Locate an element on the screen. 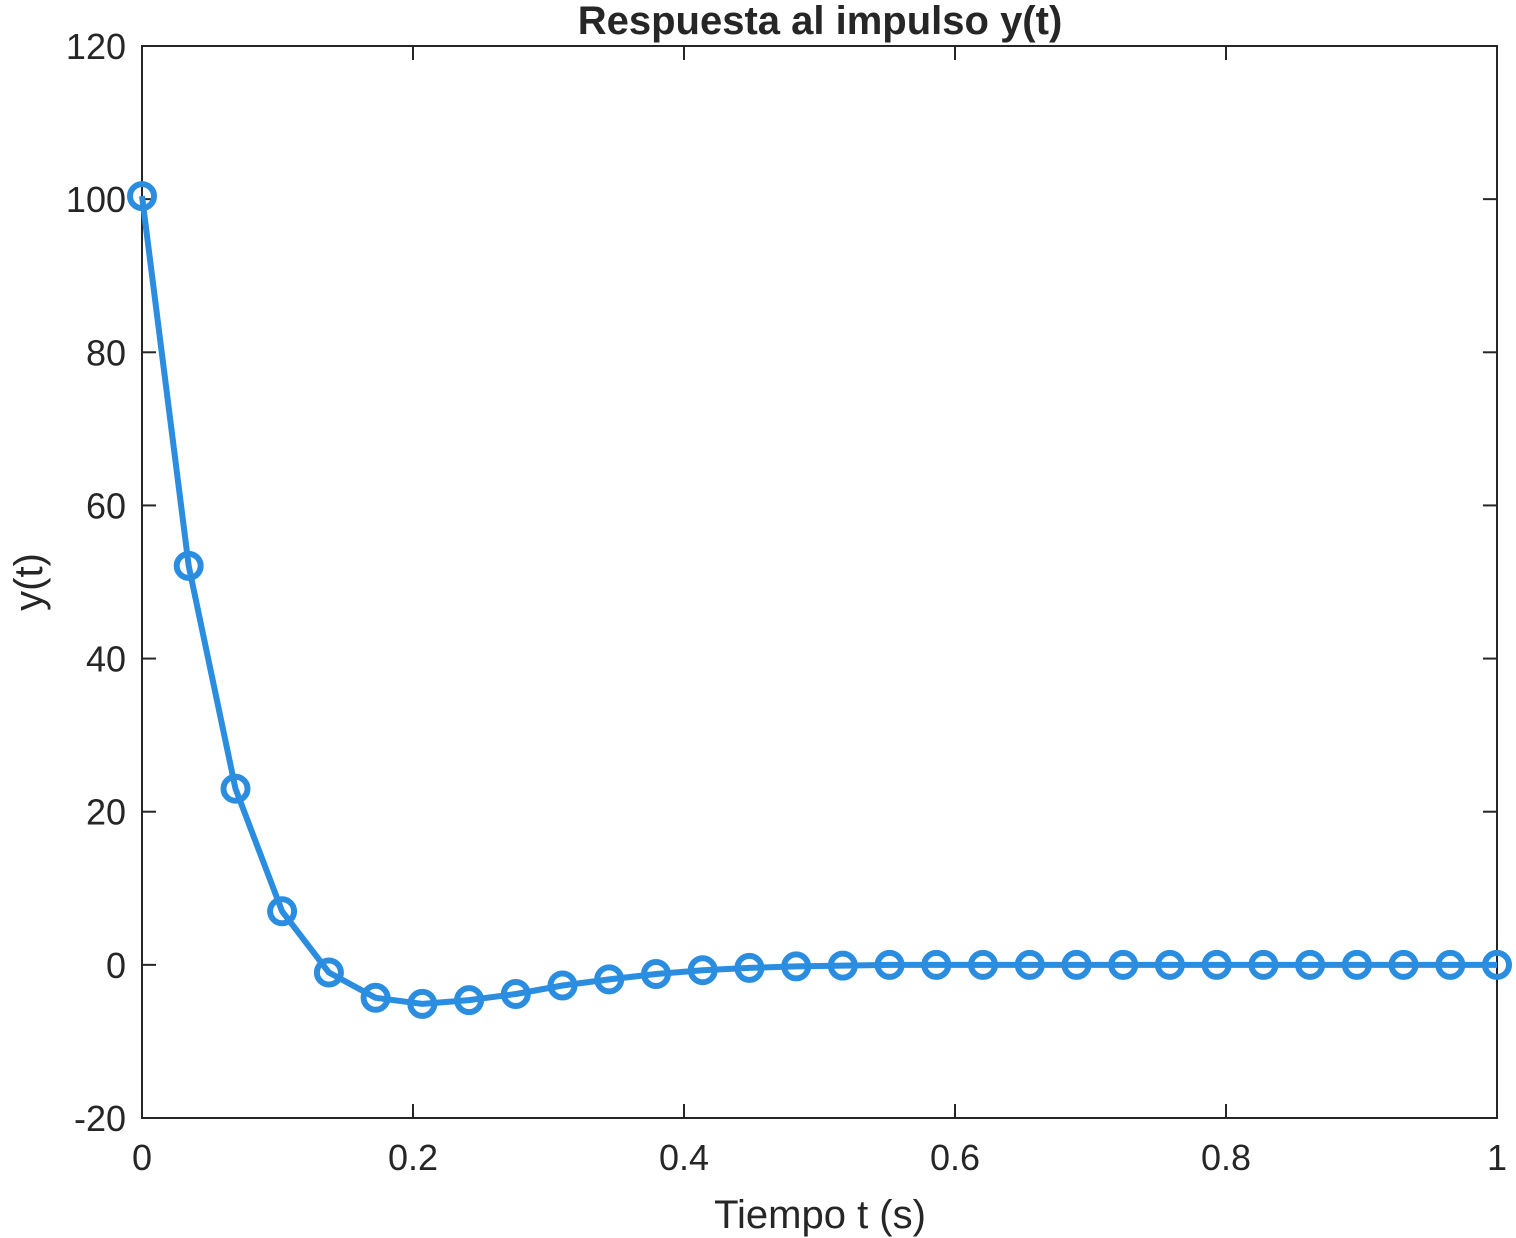  x-axis-label: Tiempo t (s) is located at coordinates (820, 1215).